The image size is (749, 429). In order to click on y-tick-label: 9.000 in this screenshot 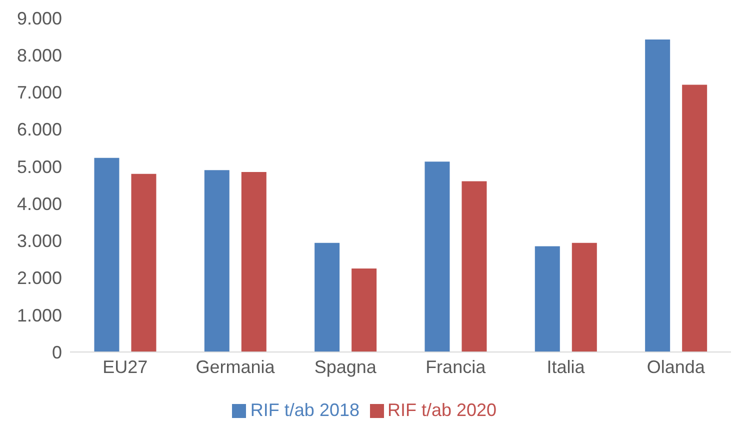, I will do `click(39, 18)`.